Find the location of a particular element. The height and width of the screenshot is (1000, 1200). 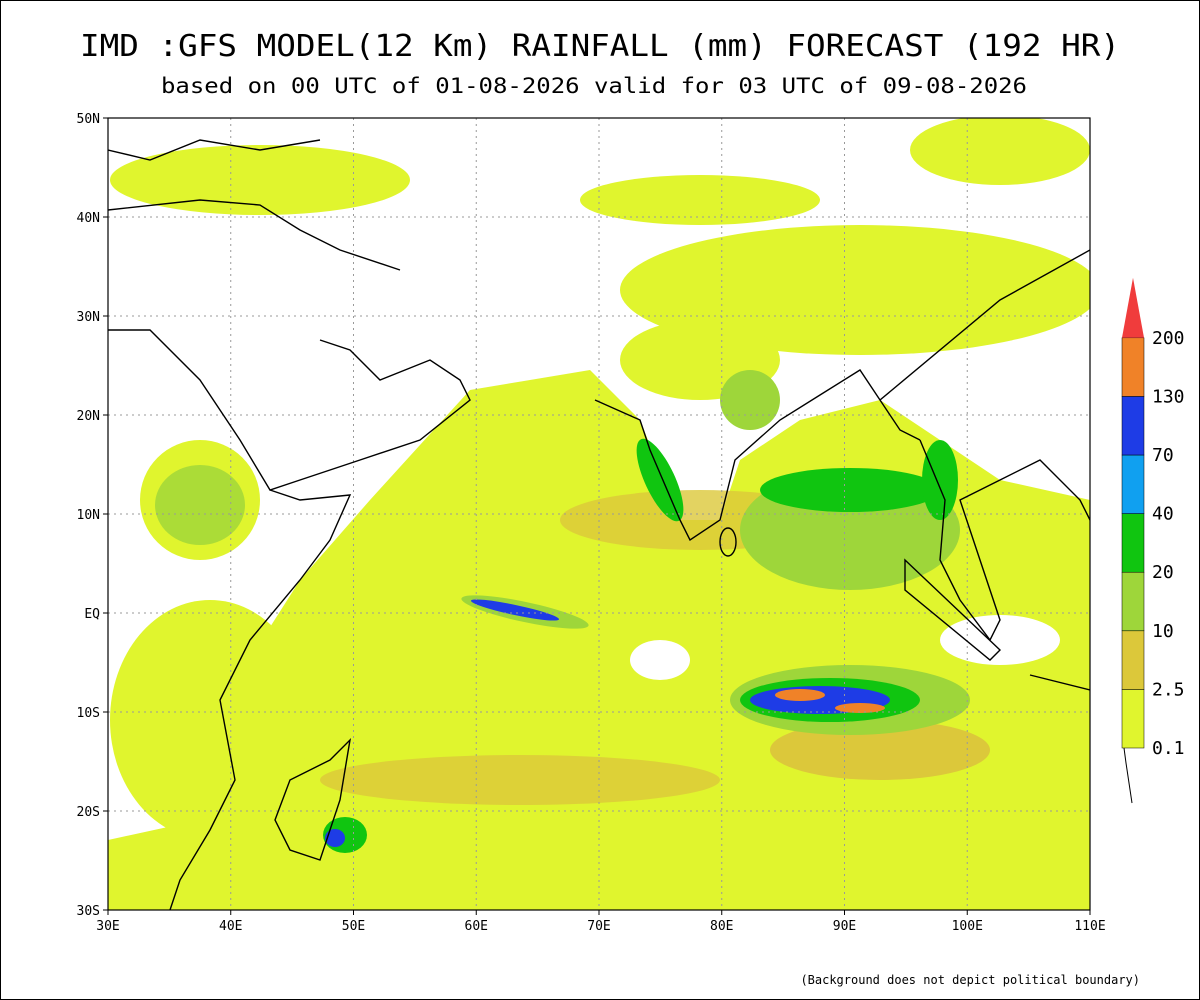

legend-label: 0.1 is located at coordinates (1168, 748).